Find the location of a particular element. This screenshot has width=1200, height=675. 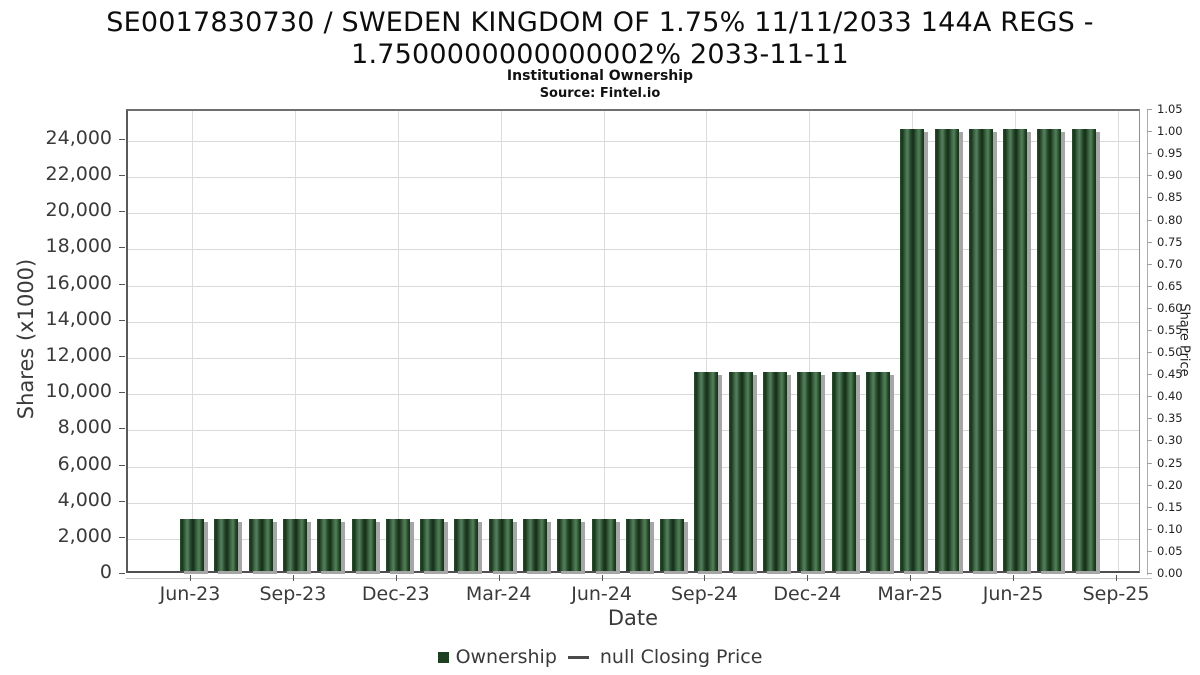

y-tick-label: 12,000 is located at coordinates (78, 354).